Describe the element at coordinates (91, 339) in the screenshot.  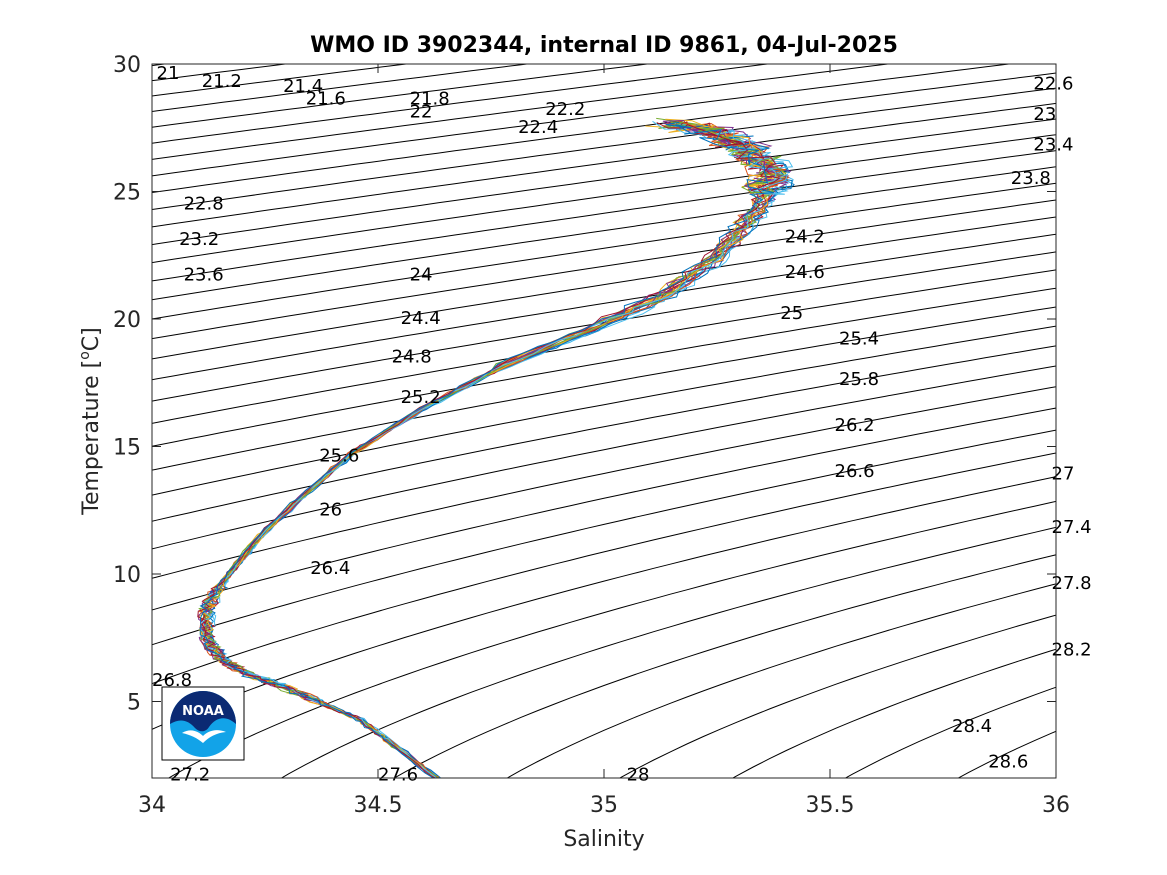
I see `y-axis-label-unit: C]` at that location.